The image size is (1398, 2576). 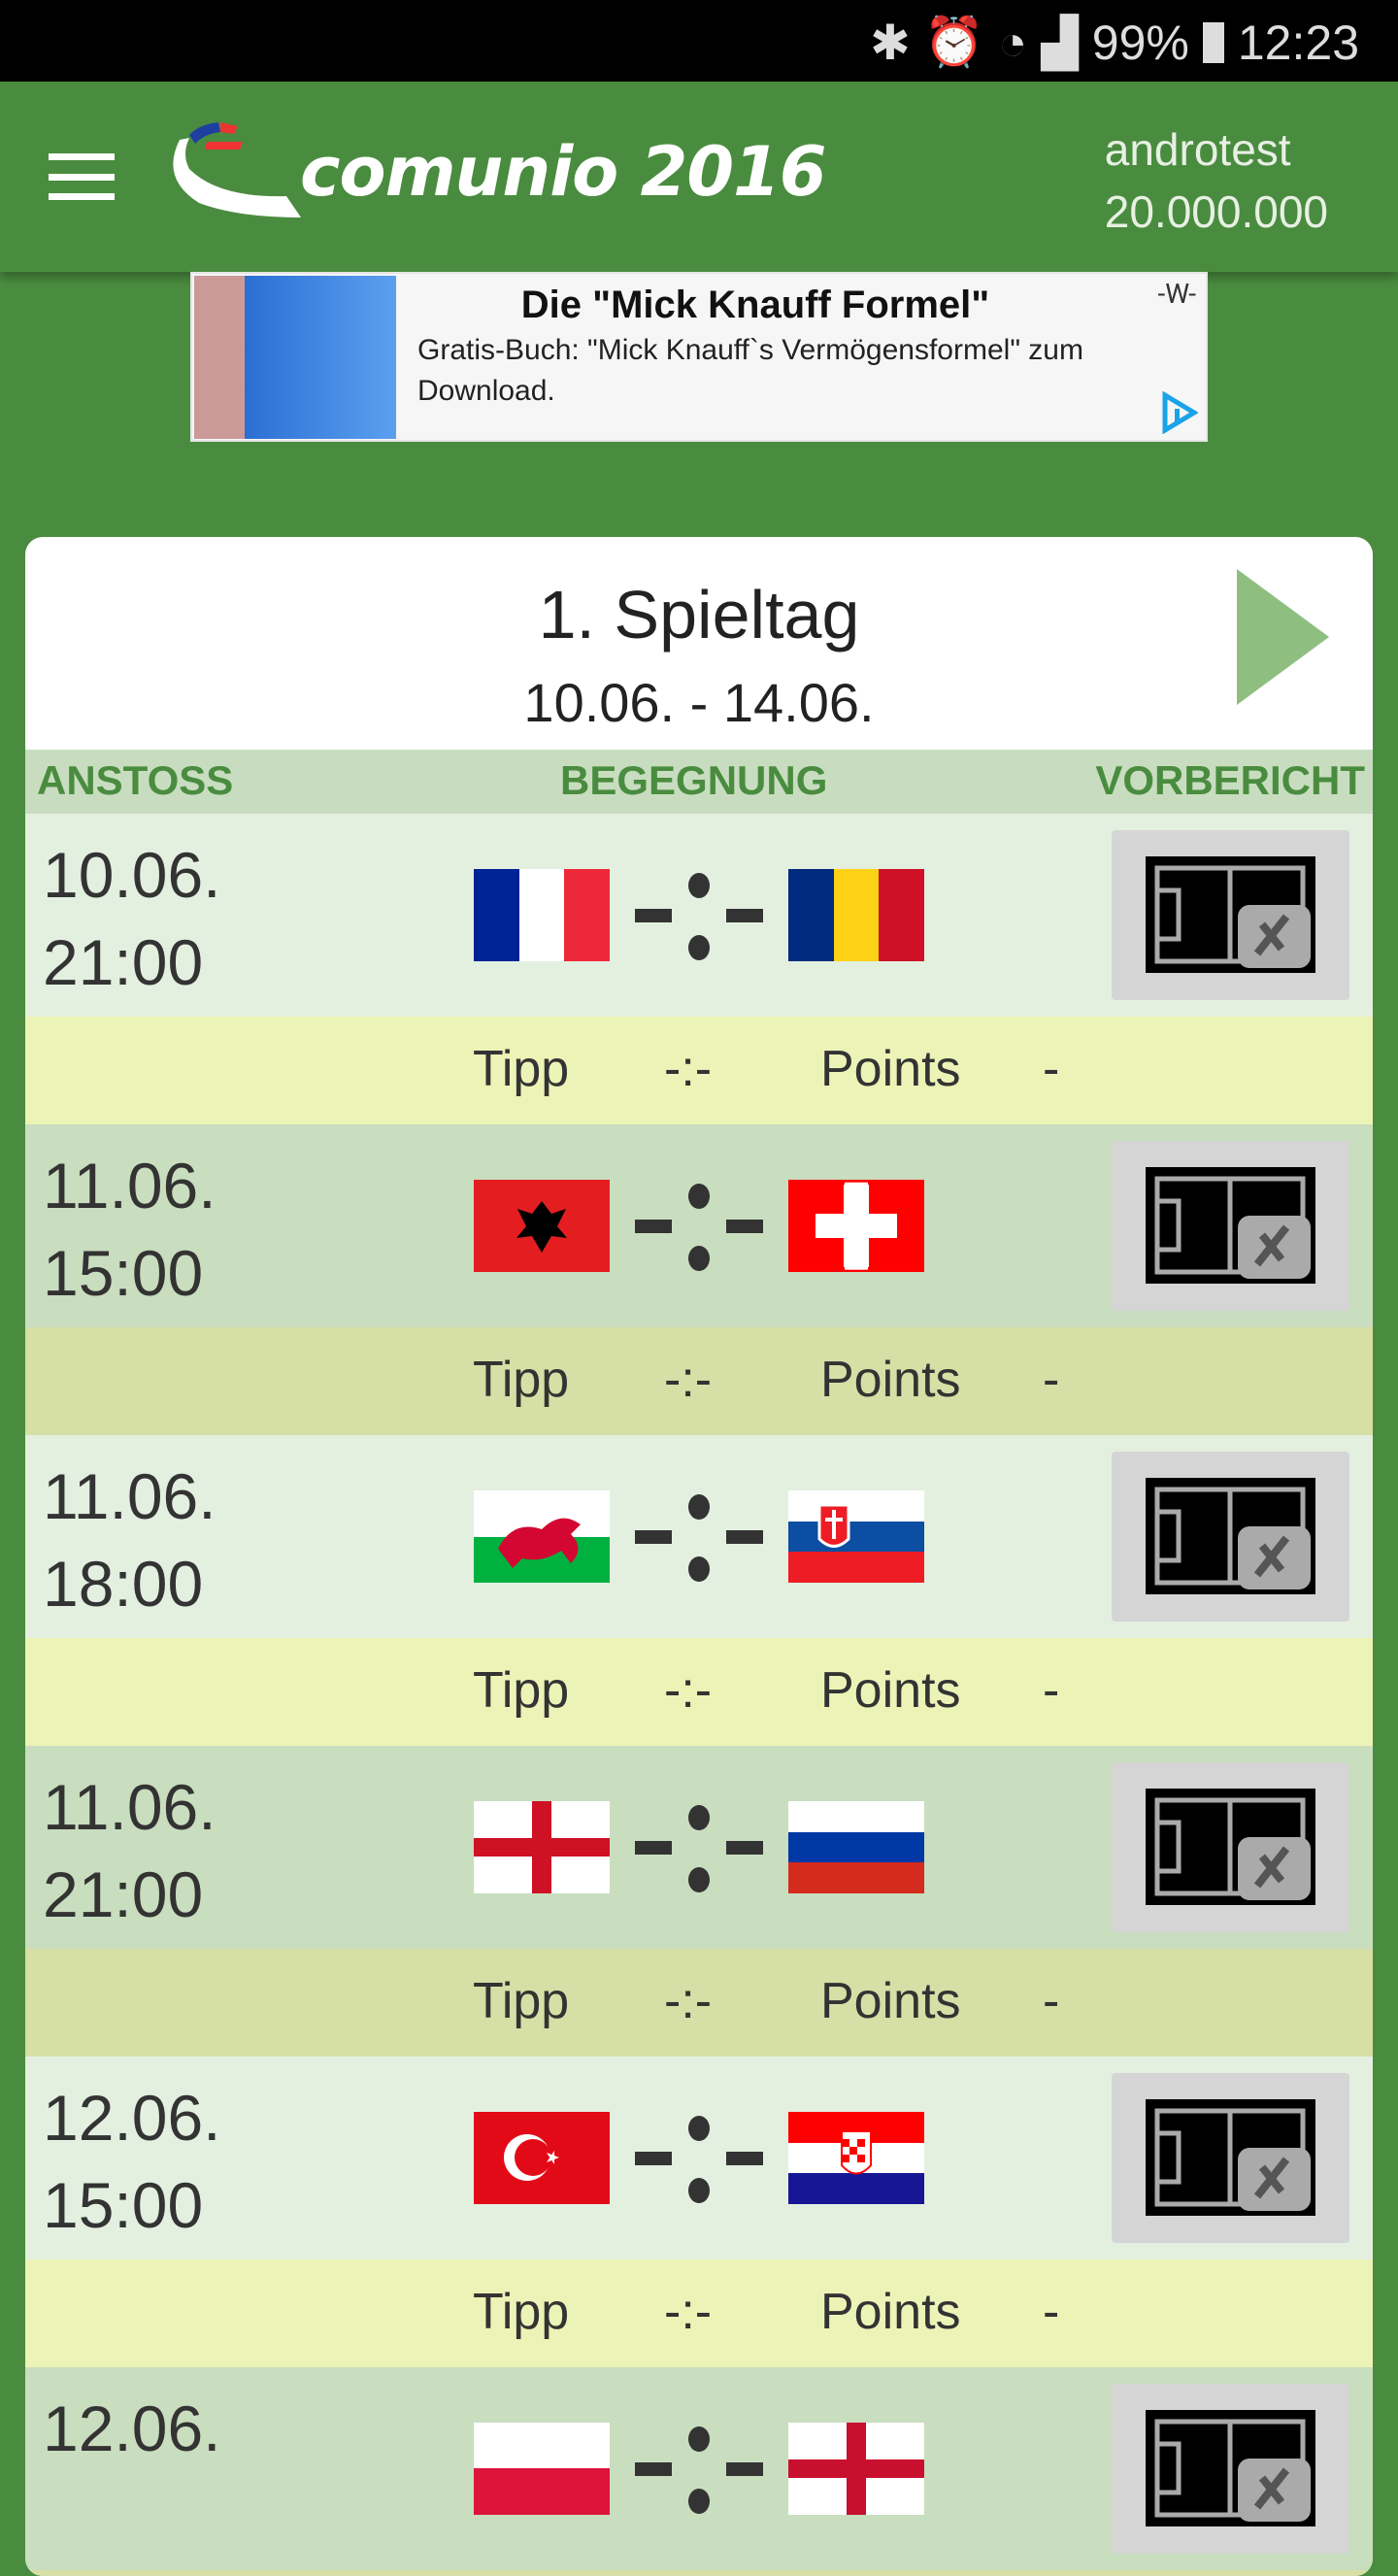 What do you see at coordinates (1298, 42) in the screenshot?
I see `clock: 12:23` at bounding box center [1298, 42].